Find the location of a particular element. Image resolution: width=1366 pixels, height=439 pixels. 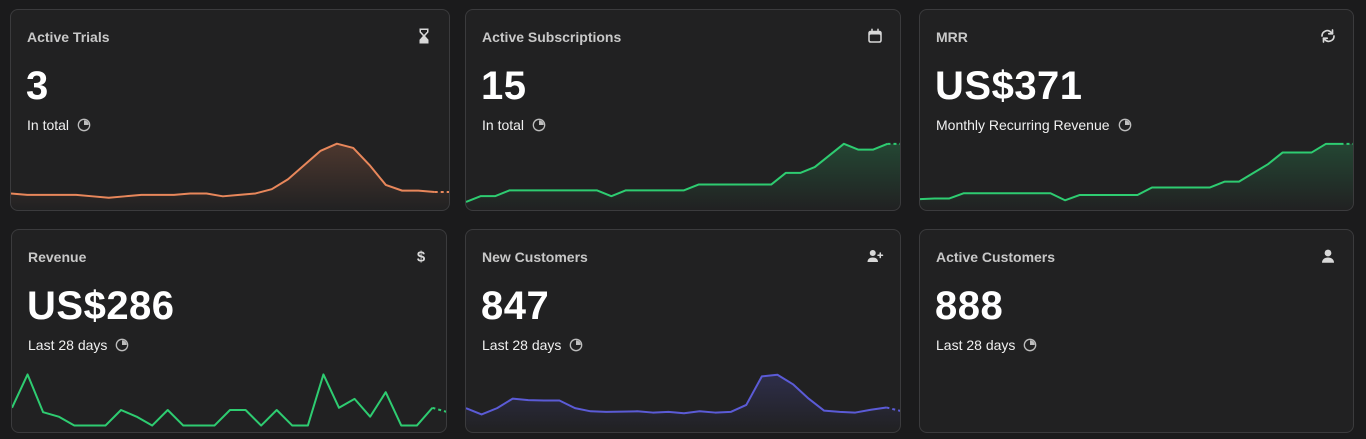

card-subtitle-row: Monthly Recurring Revenue is located at coordinates (1034, 125).